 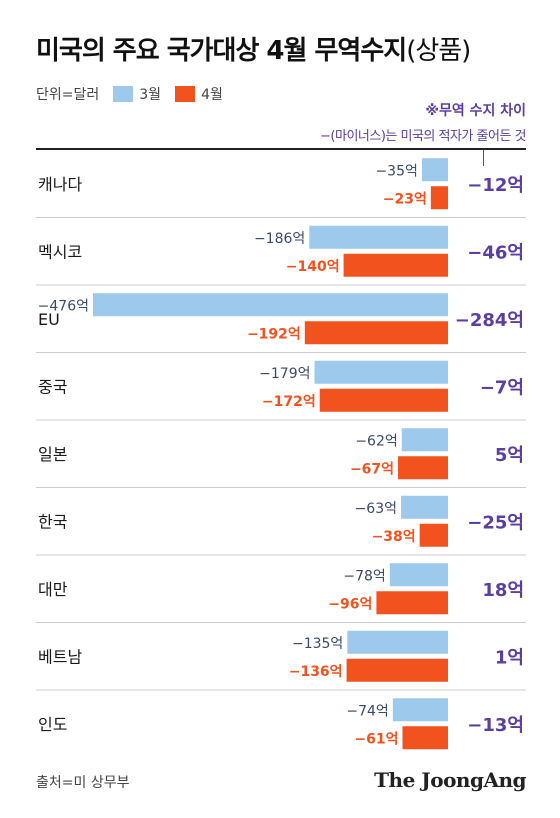 What do you see at coordinates (405, 199) in the screenshot?
I see `value-label-april: −23억` at bounding box center [405, 199].